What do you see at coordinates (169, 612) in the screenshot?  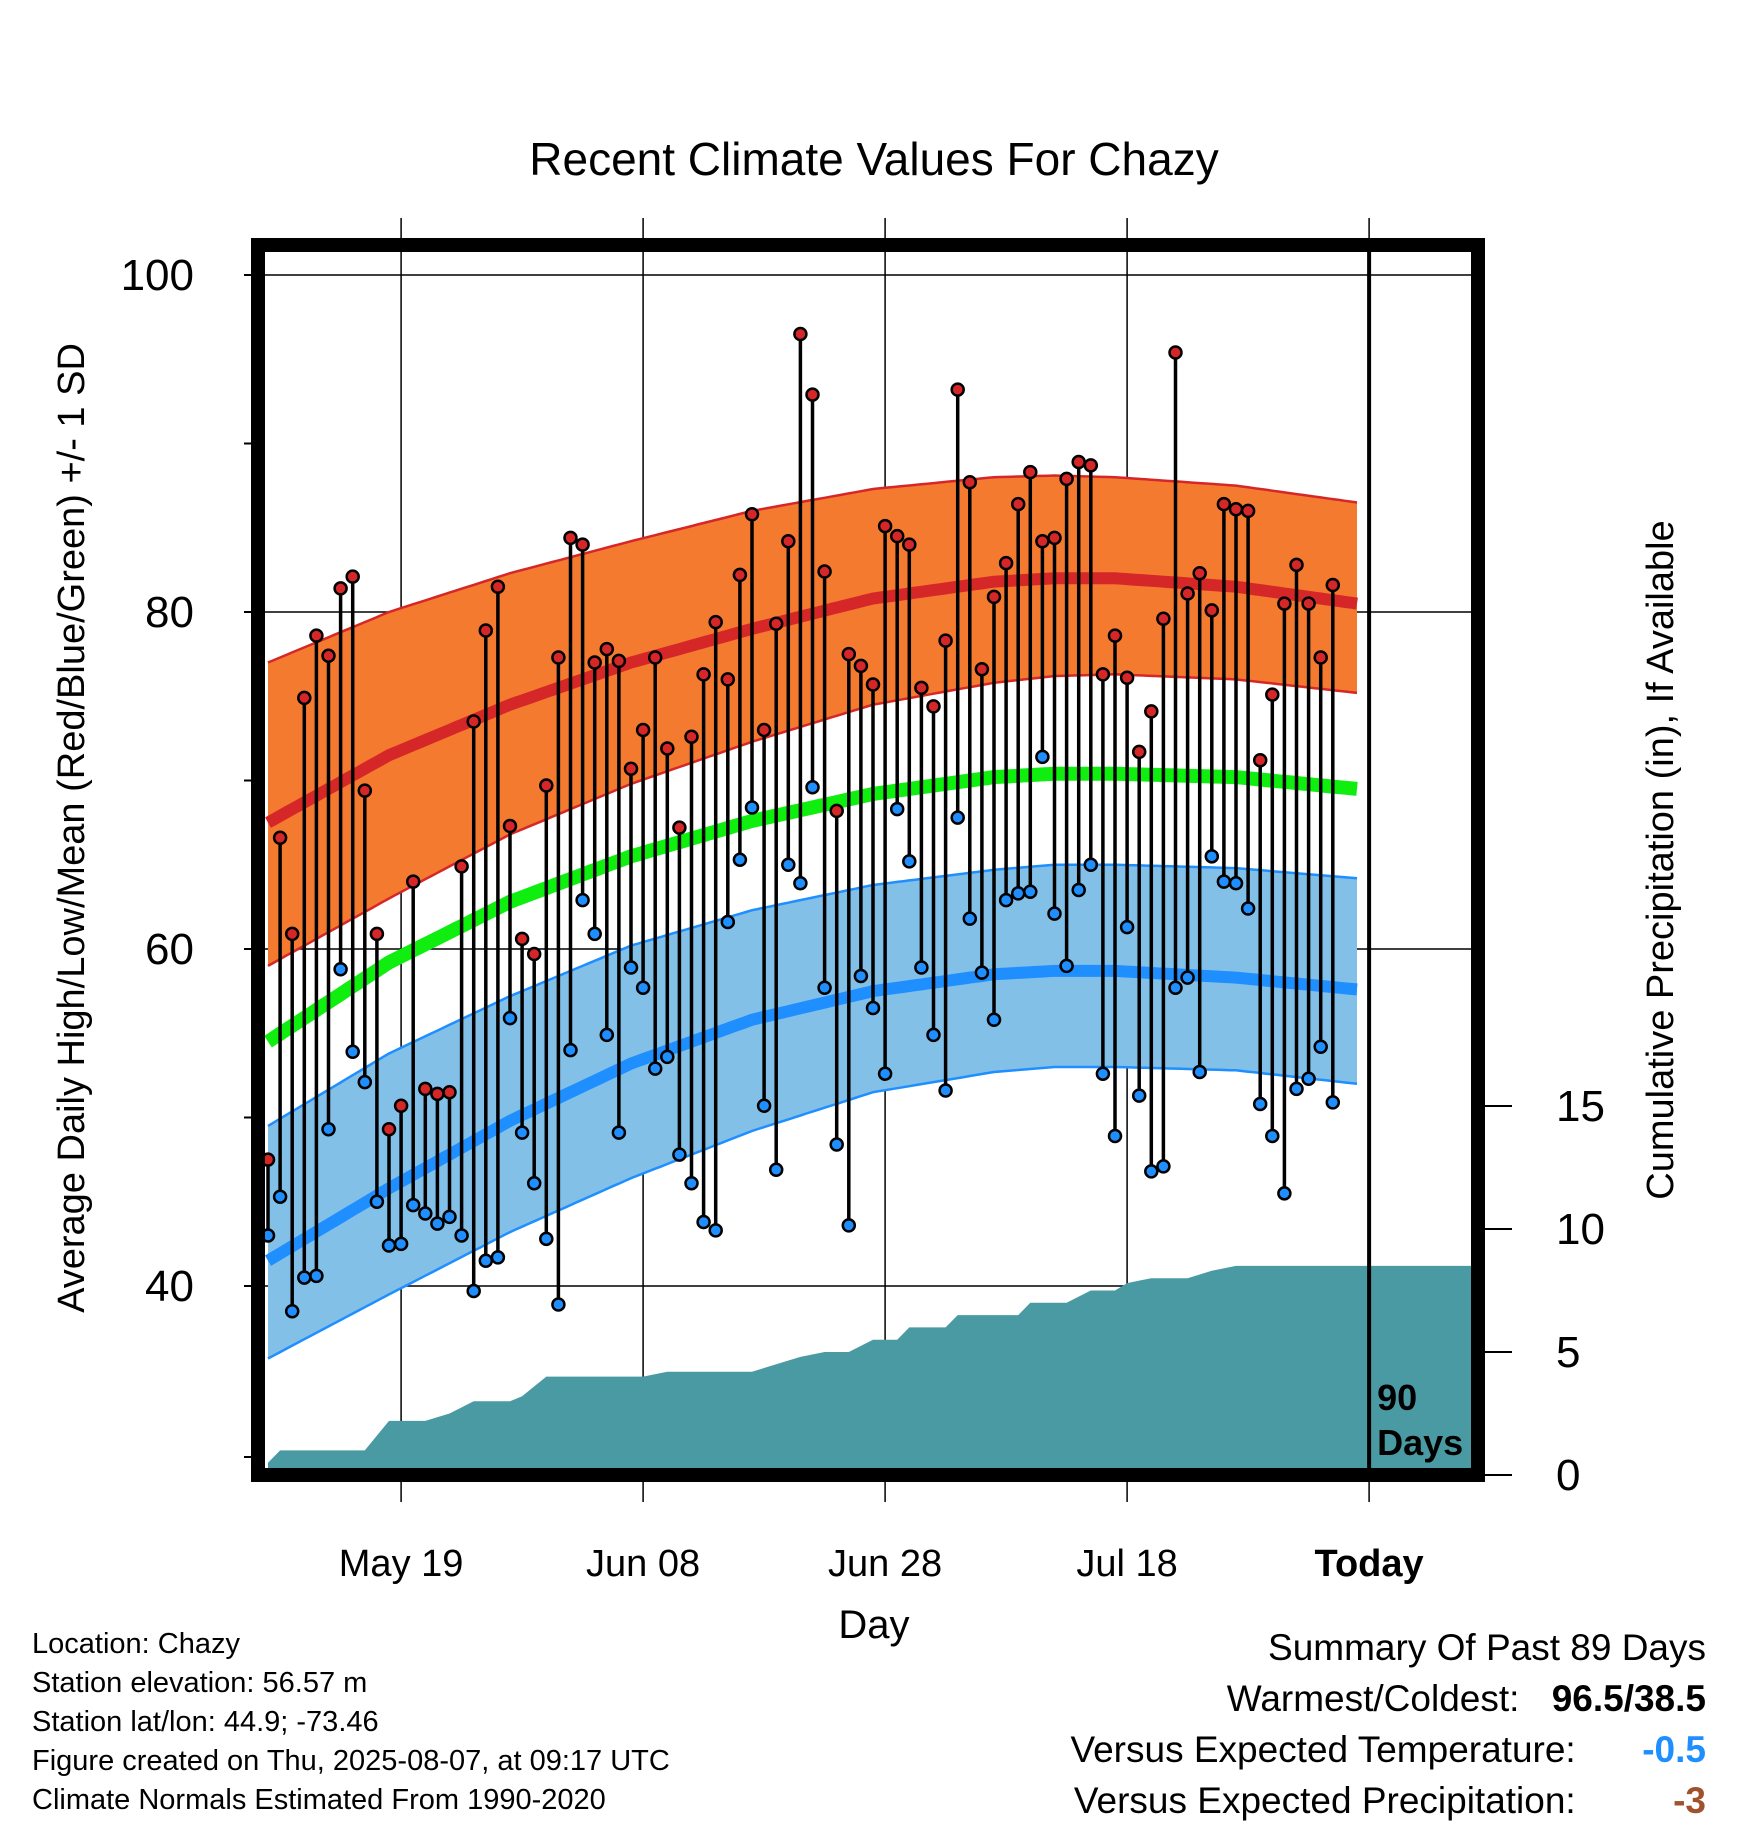 I see `y-tick-label: 80` at bounding box center [169, 612].